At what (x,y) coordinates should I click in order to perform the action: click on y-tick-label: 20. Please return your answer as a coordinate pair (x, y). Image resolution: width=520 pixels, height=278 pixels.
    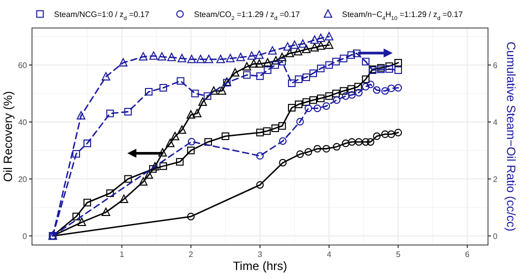
    Looking at the image, I should click on (23, 179).